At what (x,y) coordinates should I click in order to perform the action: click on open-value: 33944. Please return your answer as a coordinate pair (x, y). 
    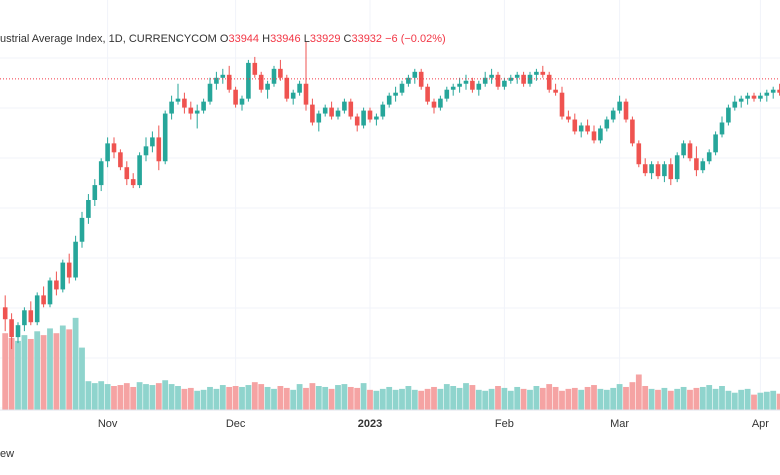
    Looking at the image, I should click on (244, 39).